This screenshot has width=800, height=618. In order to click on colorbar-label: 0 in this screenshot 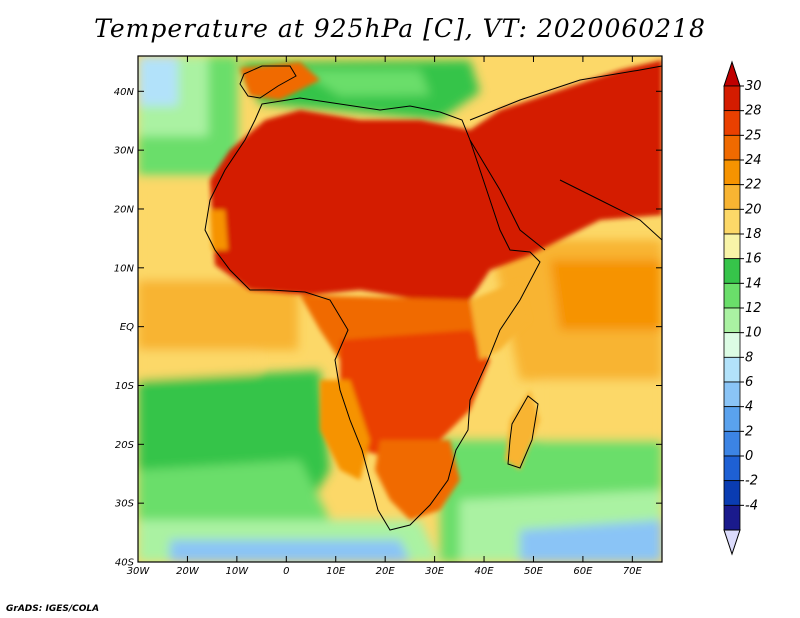, I will do `click(749, 456)`.